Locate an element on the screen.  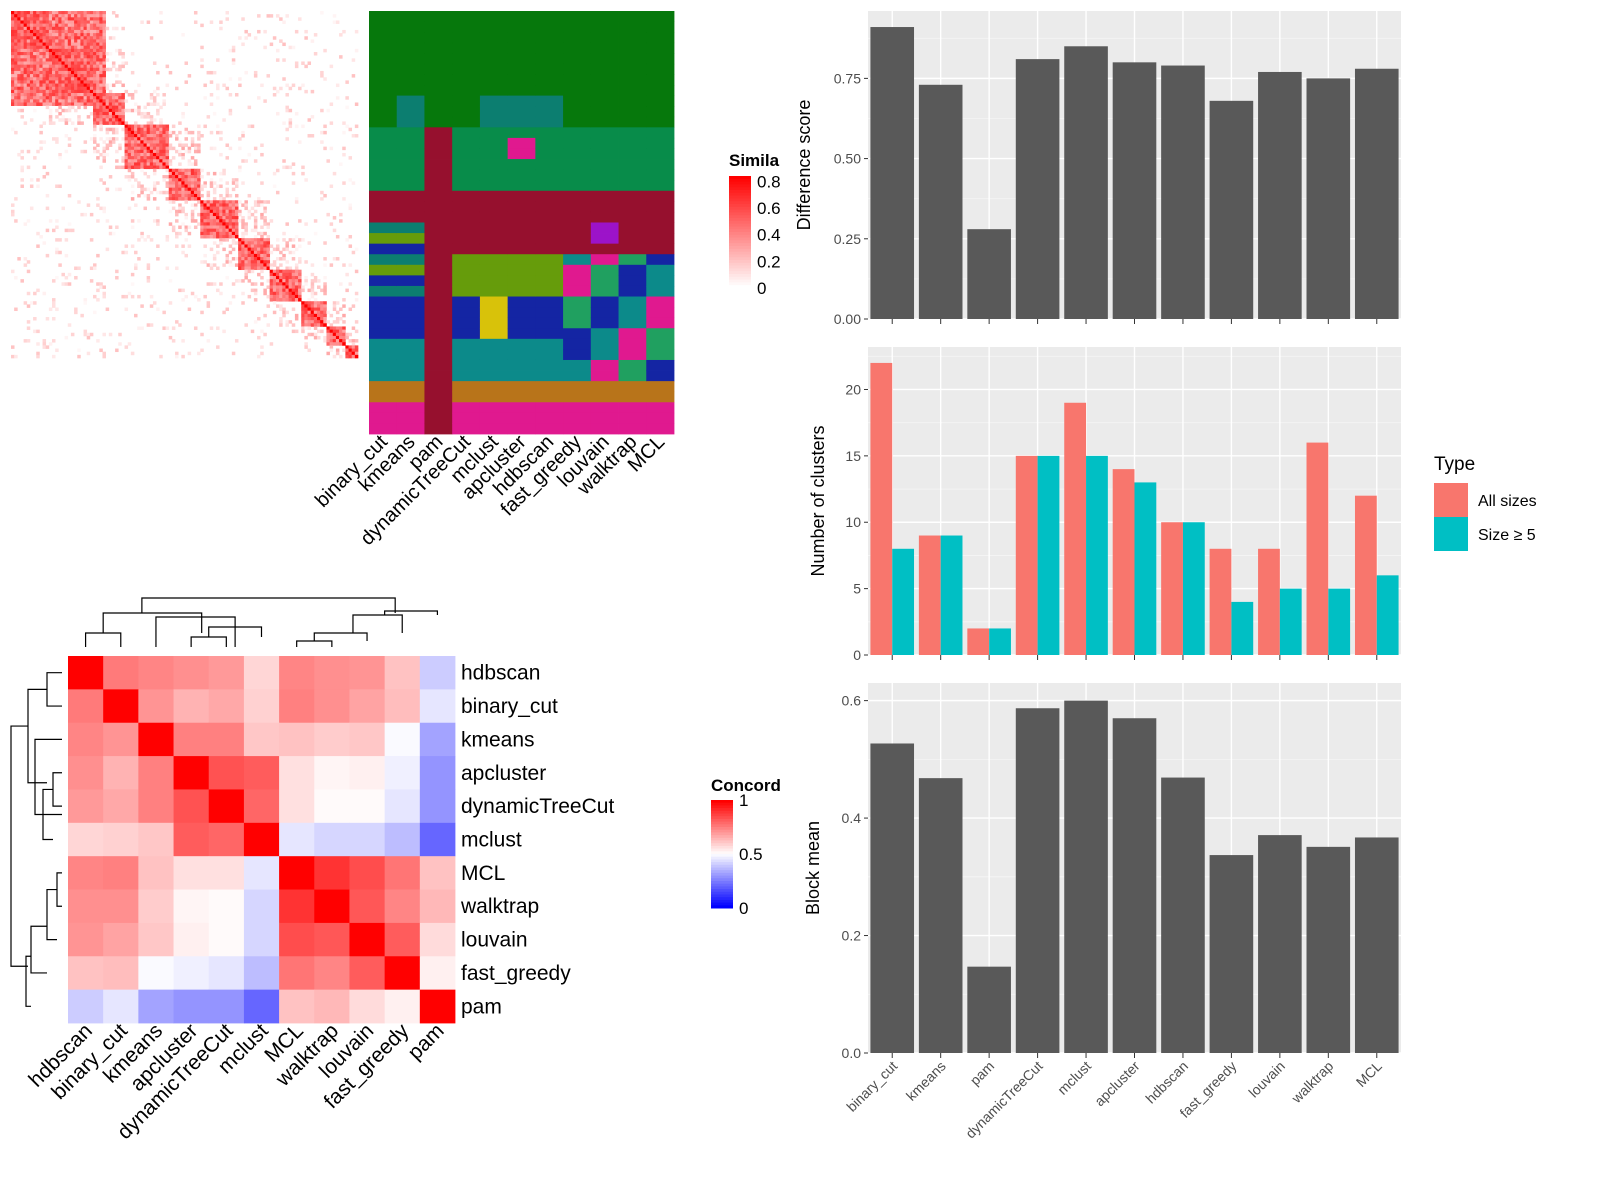
y-tick-label: 0.75 is located at coordinates (847, 78).